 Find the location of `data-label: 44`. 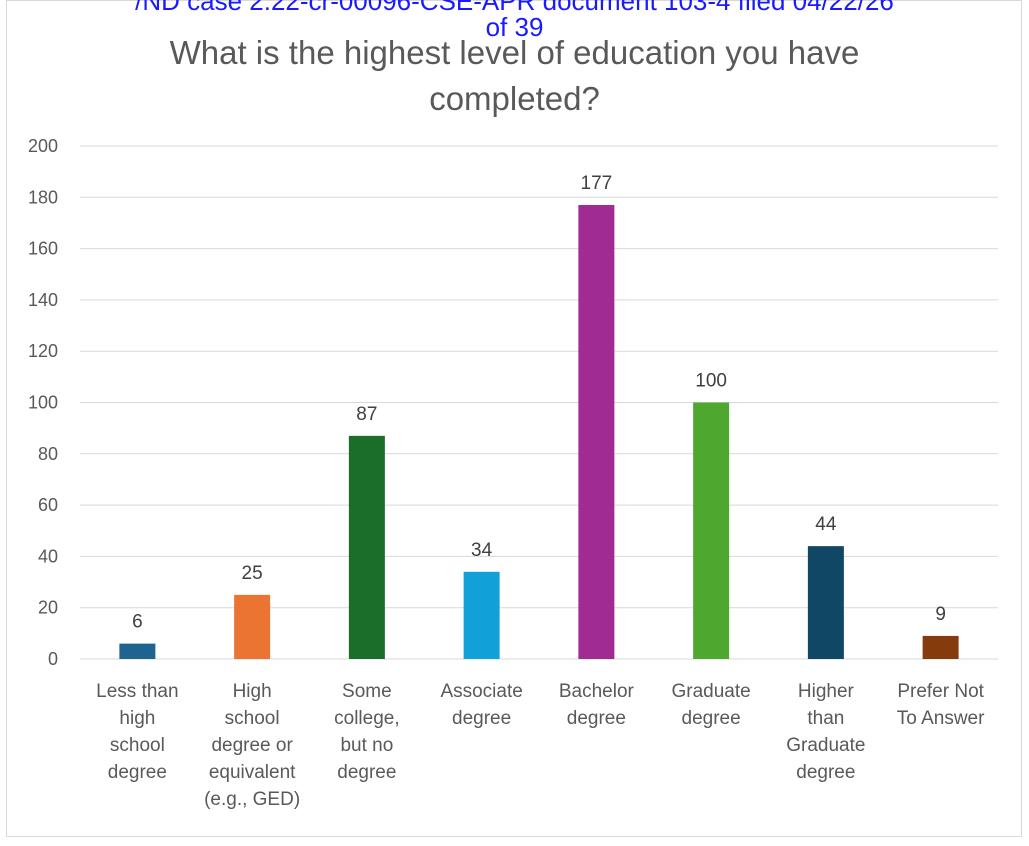

data-label: 44 is located at coordinates (826, 524).